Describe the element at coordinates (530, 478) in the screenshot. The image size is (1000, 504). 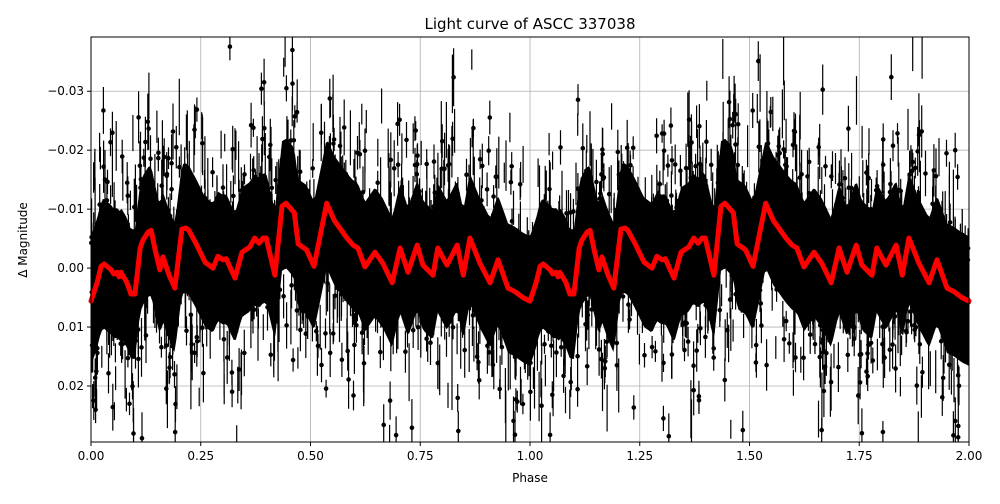
I see `x-axis-label: Phase` at that location.